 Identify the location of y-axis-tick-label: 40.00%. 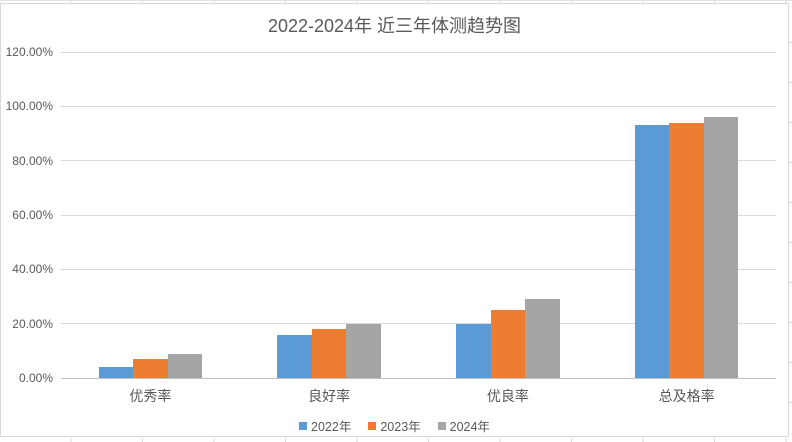
(32, 269).